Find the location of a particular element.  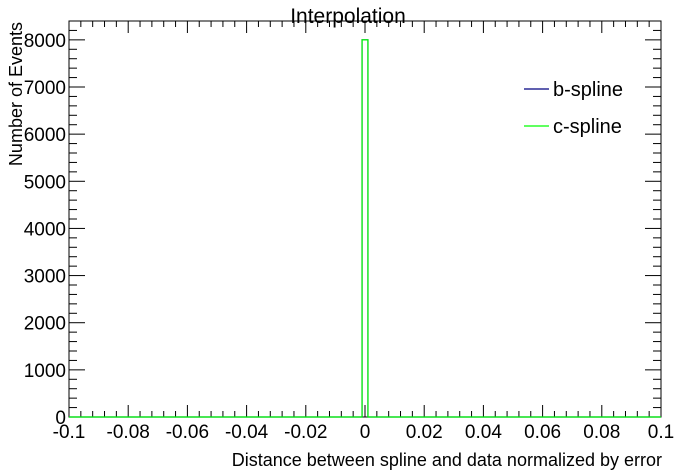

y-axis-title: Number of Events is located at coordinates (16, 94).